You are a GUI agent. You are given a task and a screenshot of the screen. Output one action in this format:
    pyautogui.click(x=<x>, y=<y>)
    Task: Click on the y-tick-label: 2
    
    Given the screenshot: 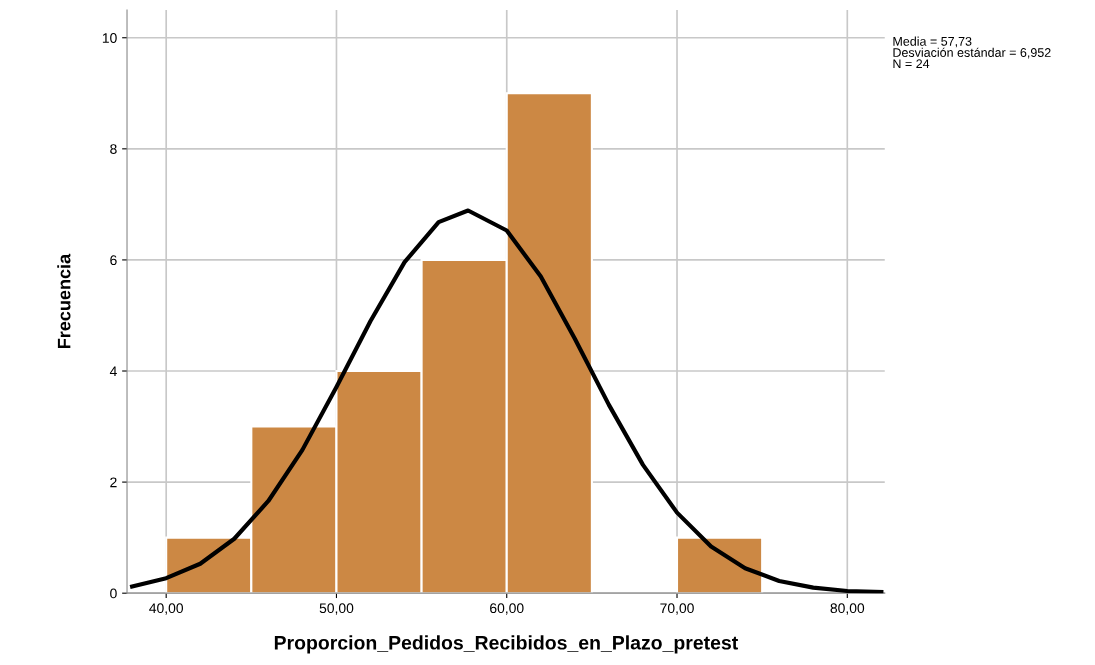 What is the action you would take?
    pyautogui.click(x=113, y=482)
    